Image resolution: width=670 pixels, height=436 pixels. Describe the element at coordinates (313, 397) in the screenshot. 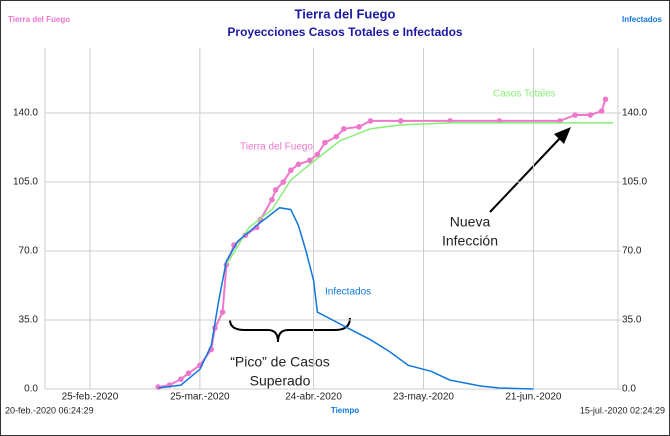

I see `x-tick-label: 24-abr.-2020` at that location.